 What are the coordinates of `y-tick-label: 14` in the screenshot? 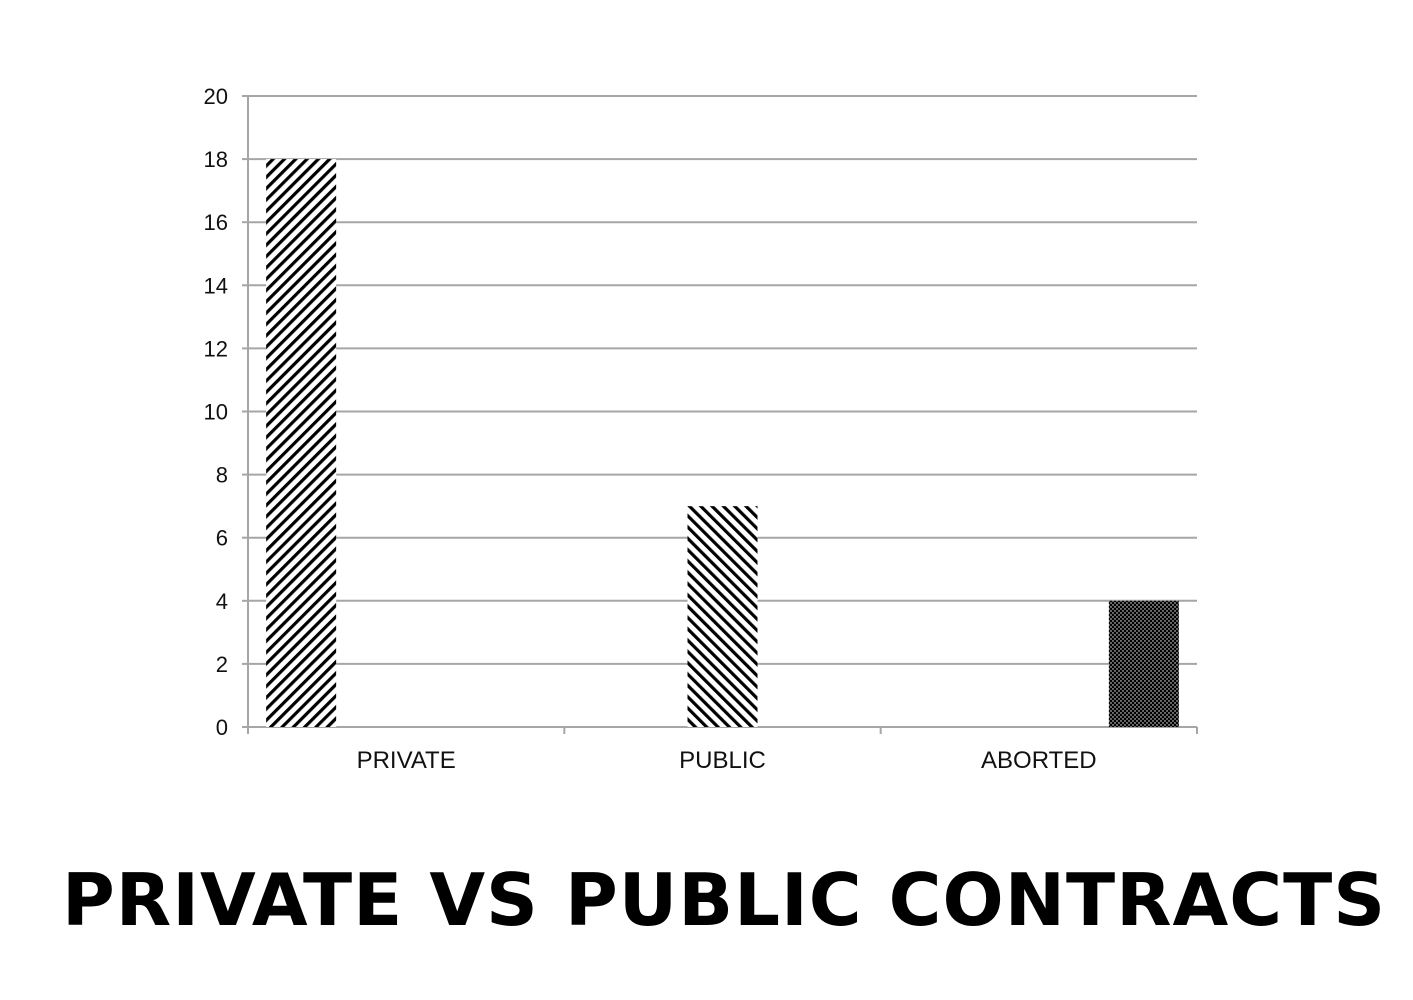 It's located at (216, 285).